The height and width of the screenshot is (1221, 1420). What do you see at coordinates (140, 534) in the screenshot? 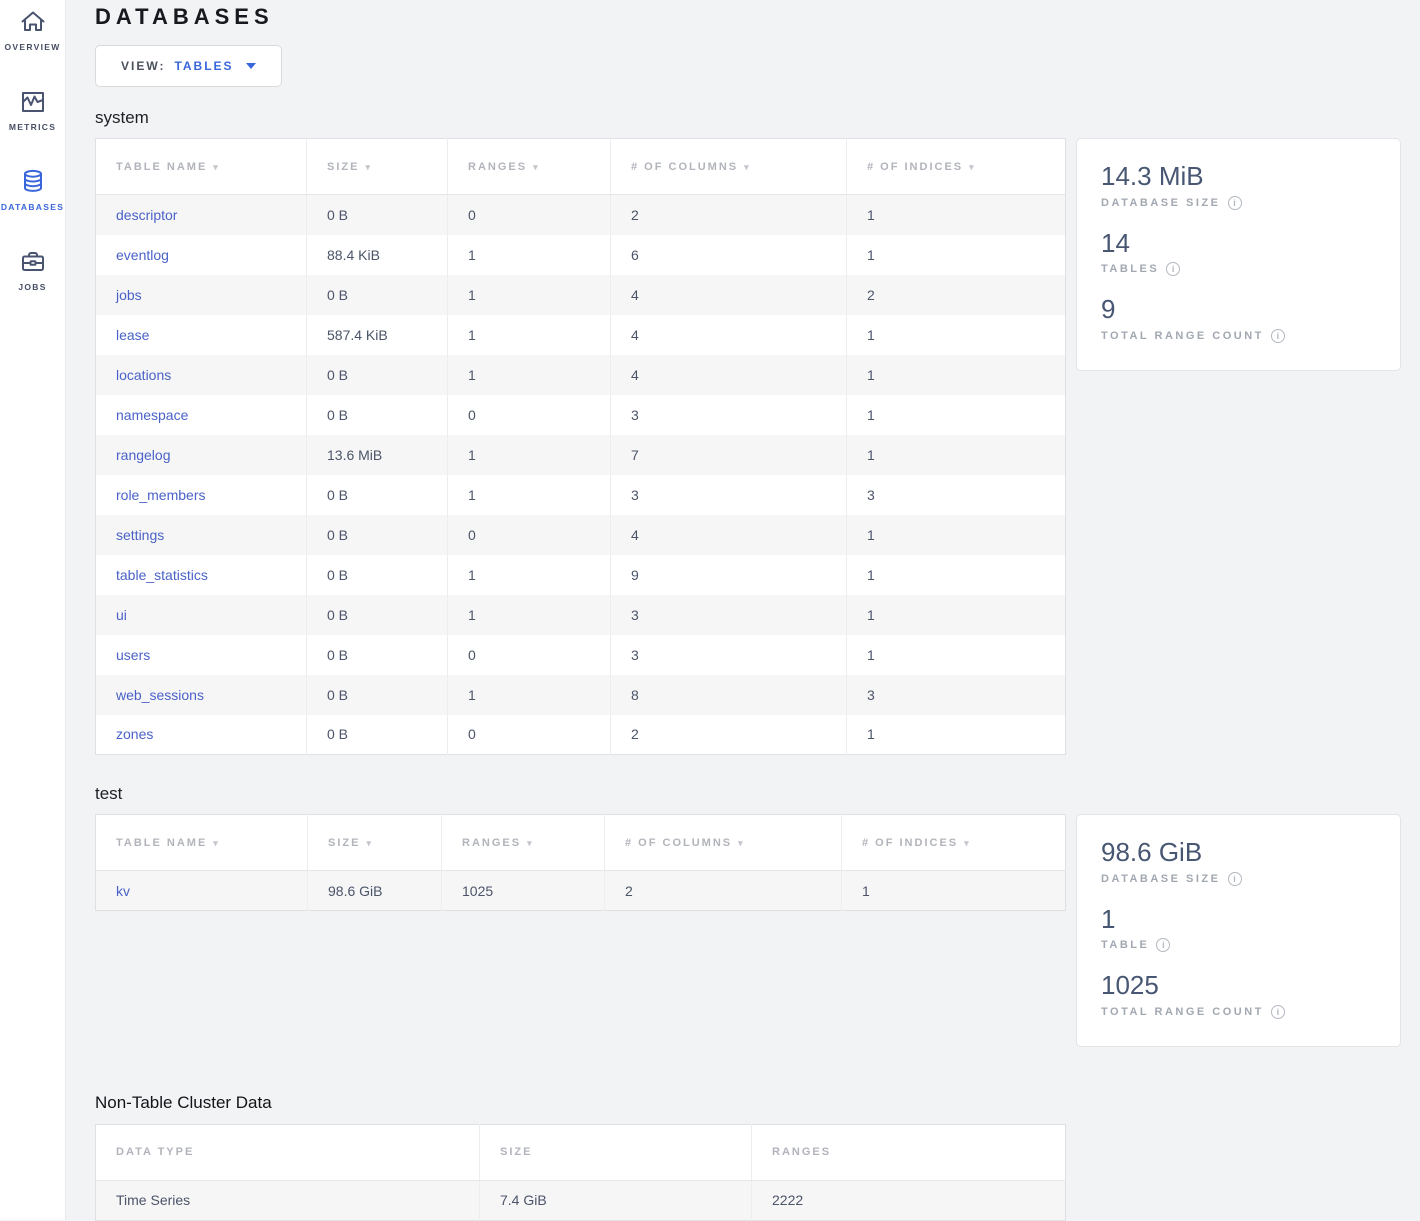
I see `table-name-link: settings` at bounding box center [140, 534].